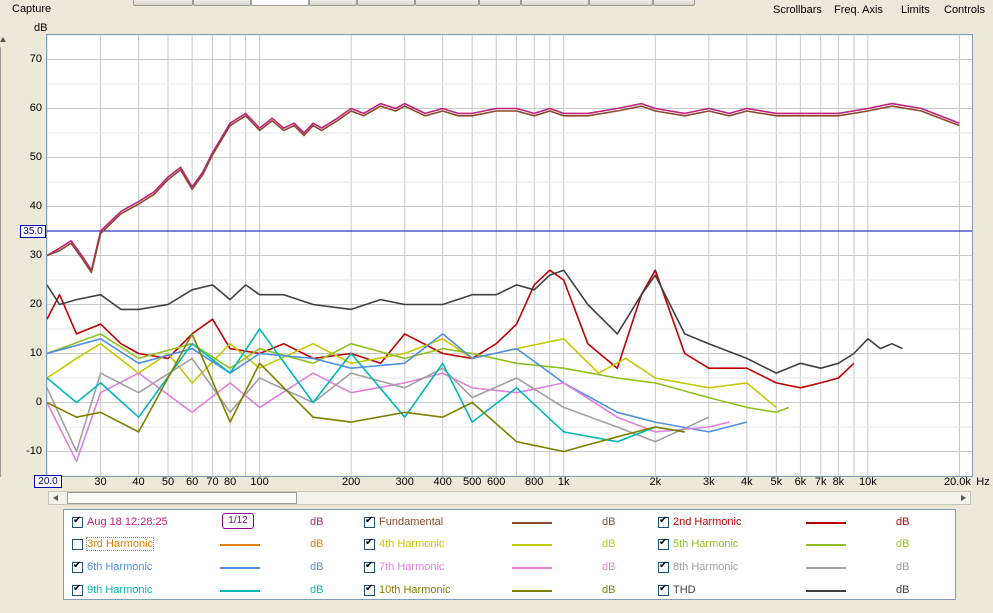 Image resolution: width=993 pixels, height=613 pixels. I want to click on legend-swatch-5th-harmonic, so click(826, 545).